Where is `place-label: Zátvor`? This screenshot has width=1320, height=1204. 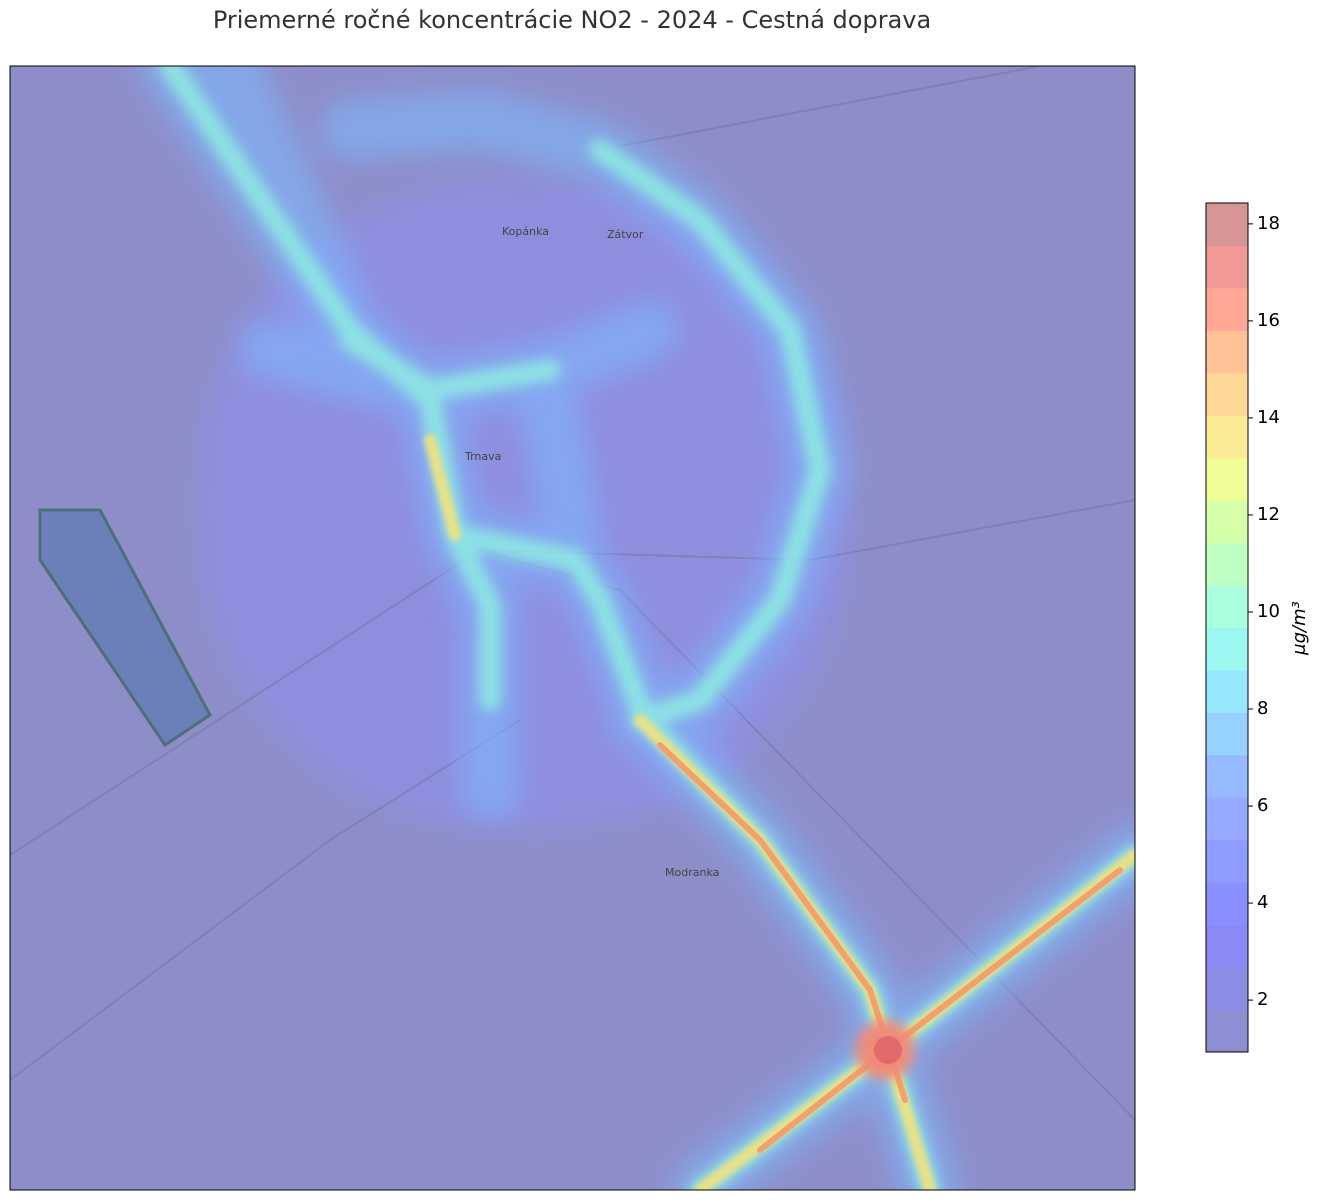
place-label: Zátvor is located at coordinates (625, 234).